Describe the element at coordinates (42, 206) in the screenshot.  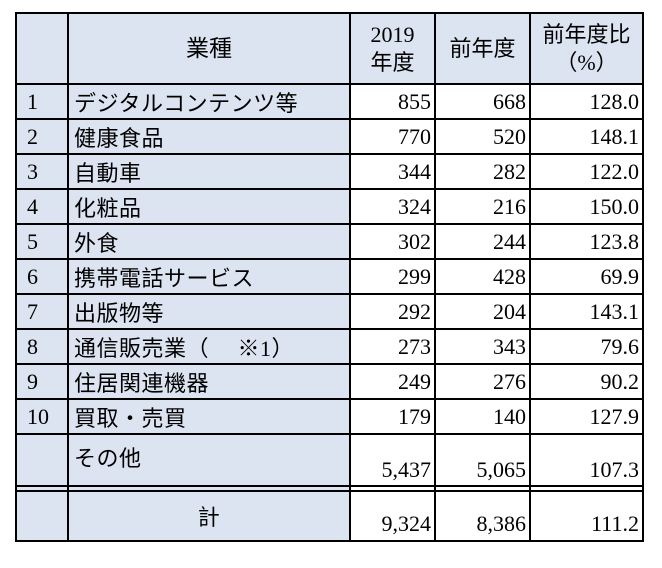
I see `rank-cell: 4` at that location.